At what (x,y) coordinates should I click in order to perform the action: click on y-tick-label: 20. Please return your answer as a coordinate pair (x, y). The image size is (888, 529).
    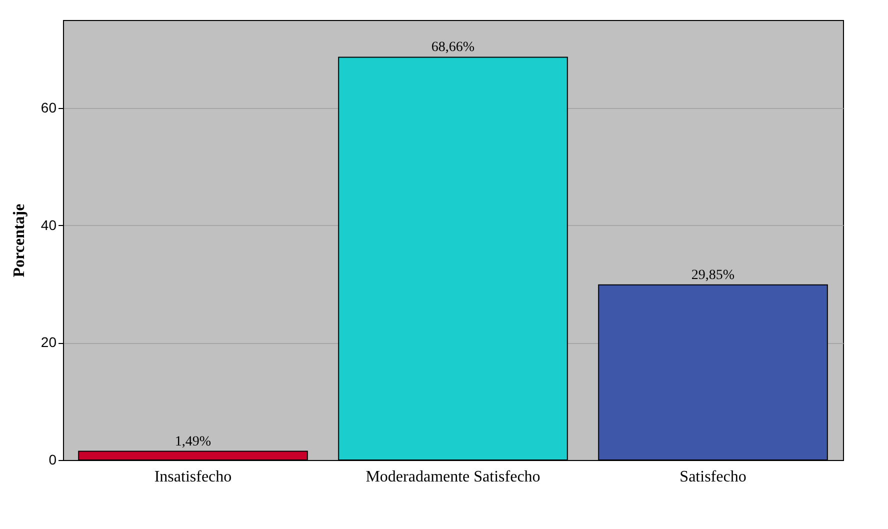
    Looking at the image, I should click on (48, 342).